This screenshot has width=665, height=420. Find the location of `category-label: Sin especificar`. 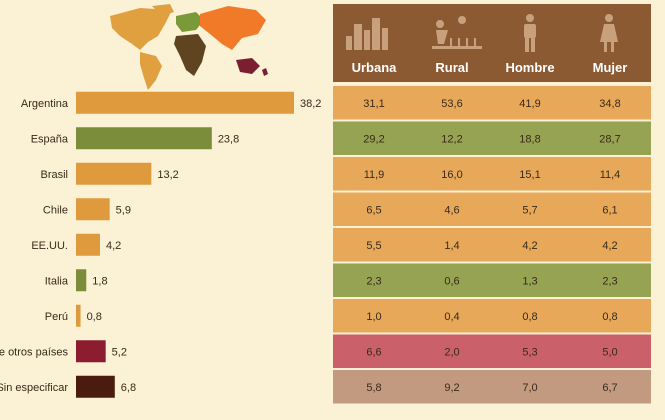

category-label: Sin especificar is located at coordinates (34, 388).